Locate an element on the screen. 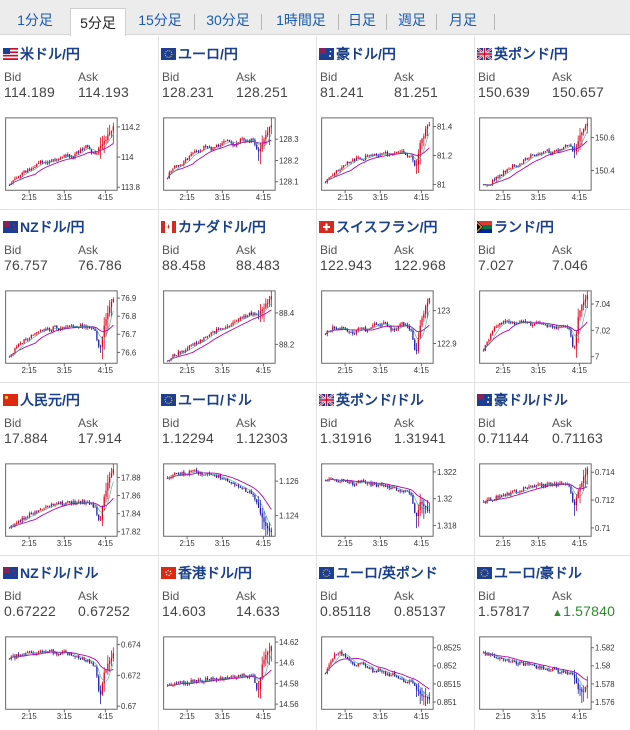 The image size is (630, 730). pair-name: NZドル/ドル is located at coordinates (59, 573).